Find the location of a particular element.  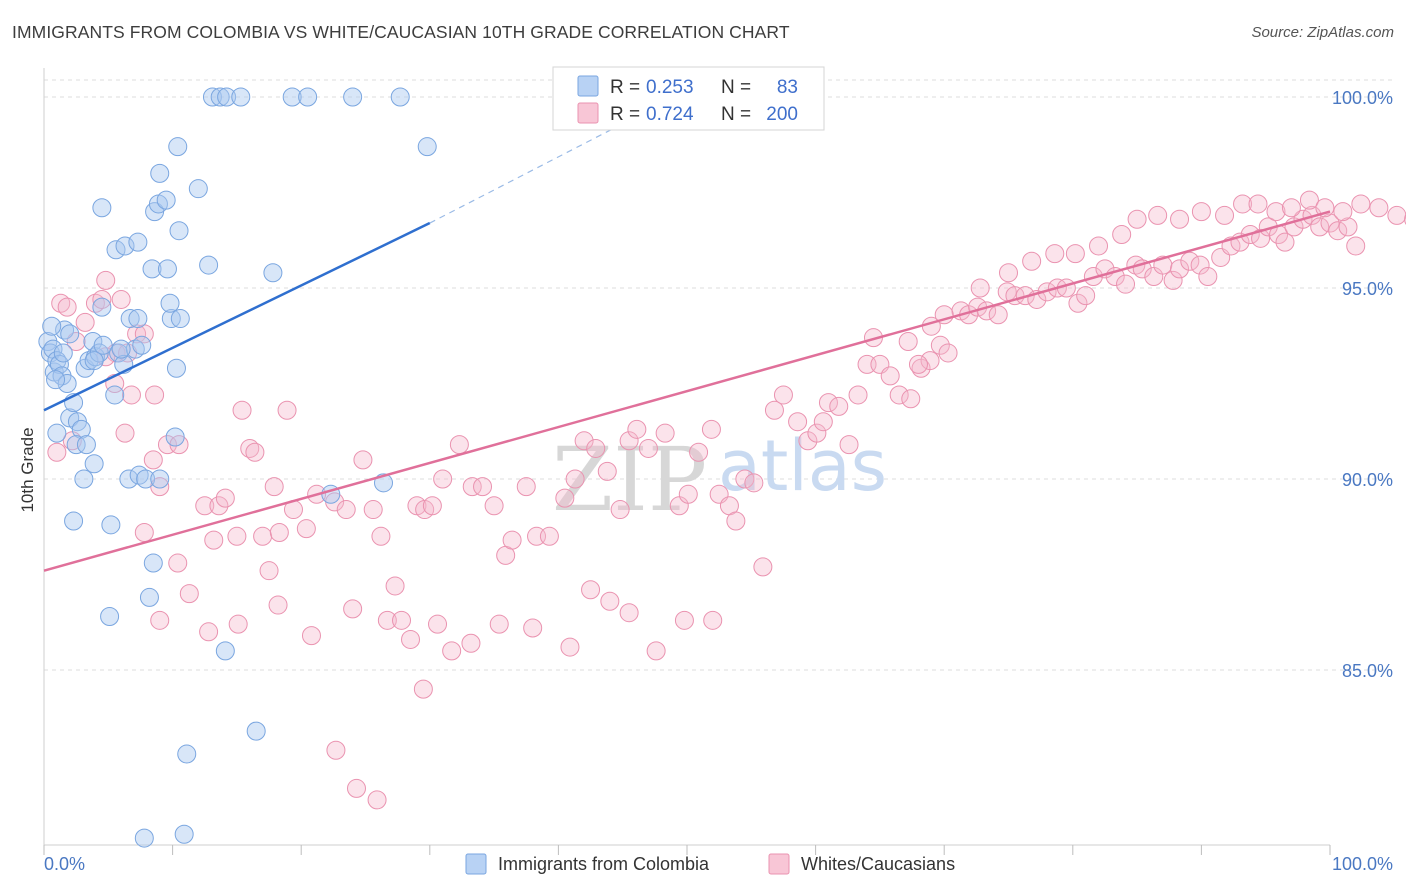

series-legend-label-whites: Whites/Caucasians is located at coordinates (878, 864).